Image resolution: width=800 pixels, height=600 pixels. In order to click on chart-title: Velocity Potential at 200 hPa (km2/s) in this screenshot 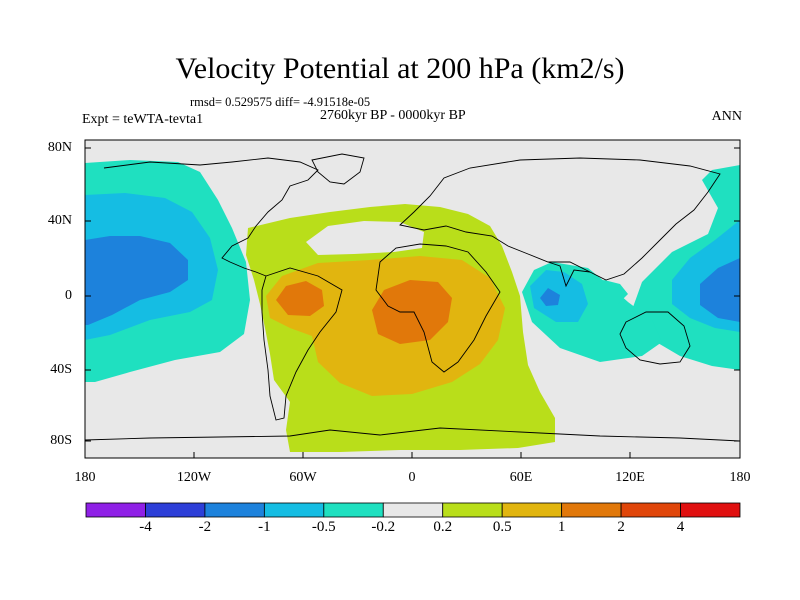, I will do `click(400, 68)`.